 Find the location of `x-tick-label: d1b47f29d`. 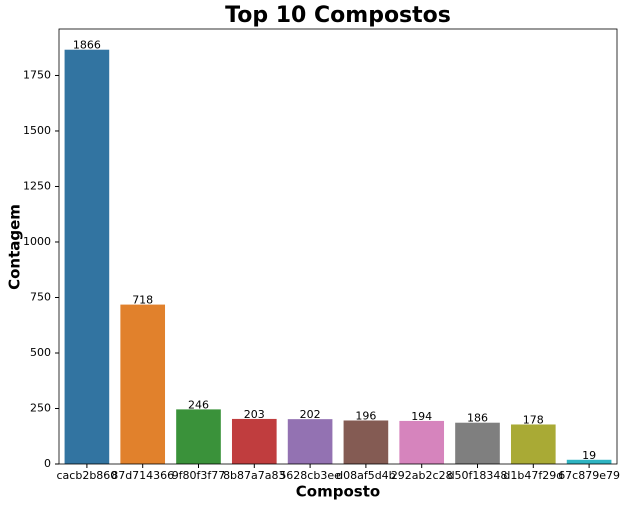

x-tick-label: d1b47f29d is located at coordinates (533, 475).